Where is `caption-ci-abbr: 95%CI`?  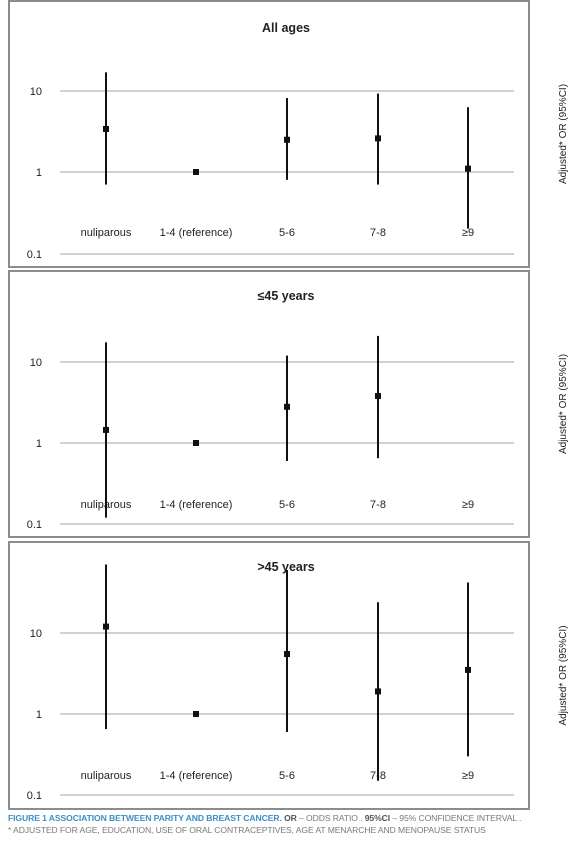 caption-ci-abbr: 95%CI is located at coordinates (377, 818).